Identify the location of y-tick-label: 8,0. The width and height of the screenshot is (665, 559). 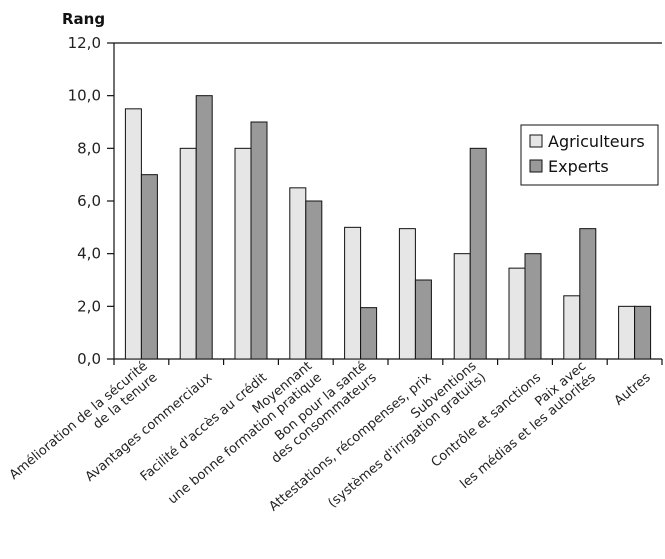
(89, 148).